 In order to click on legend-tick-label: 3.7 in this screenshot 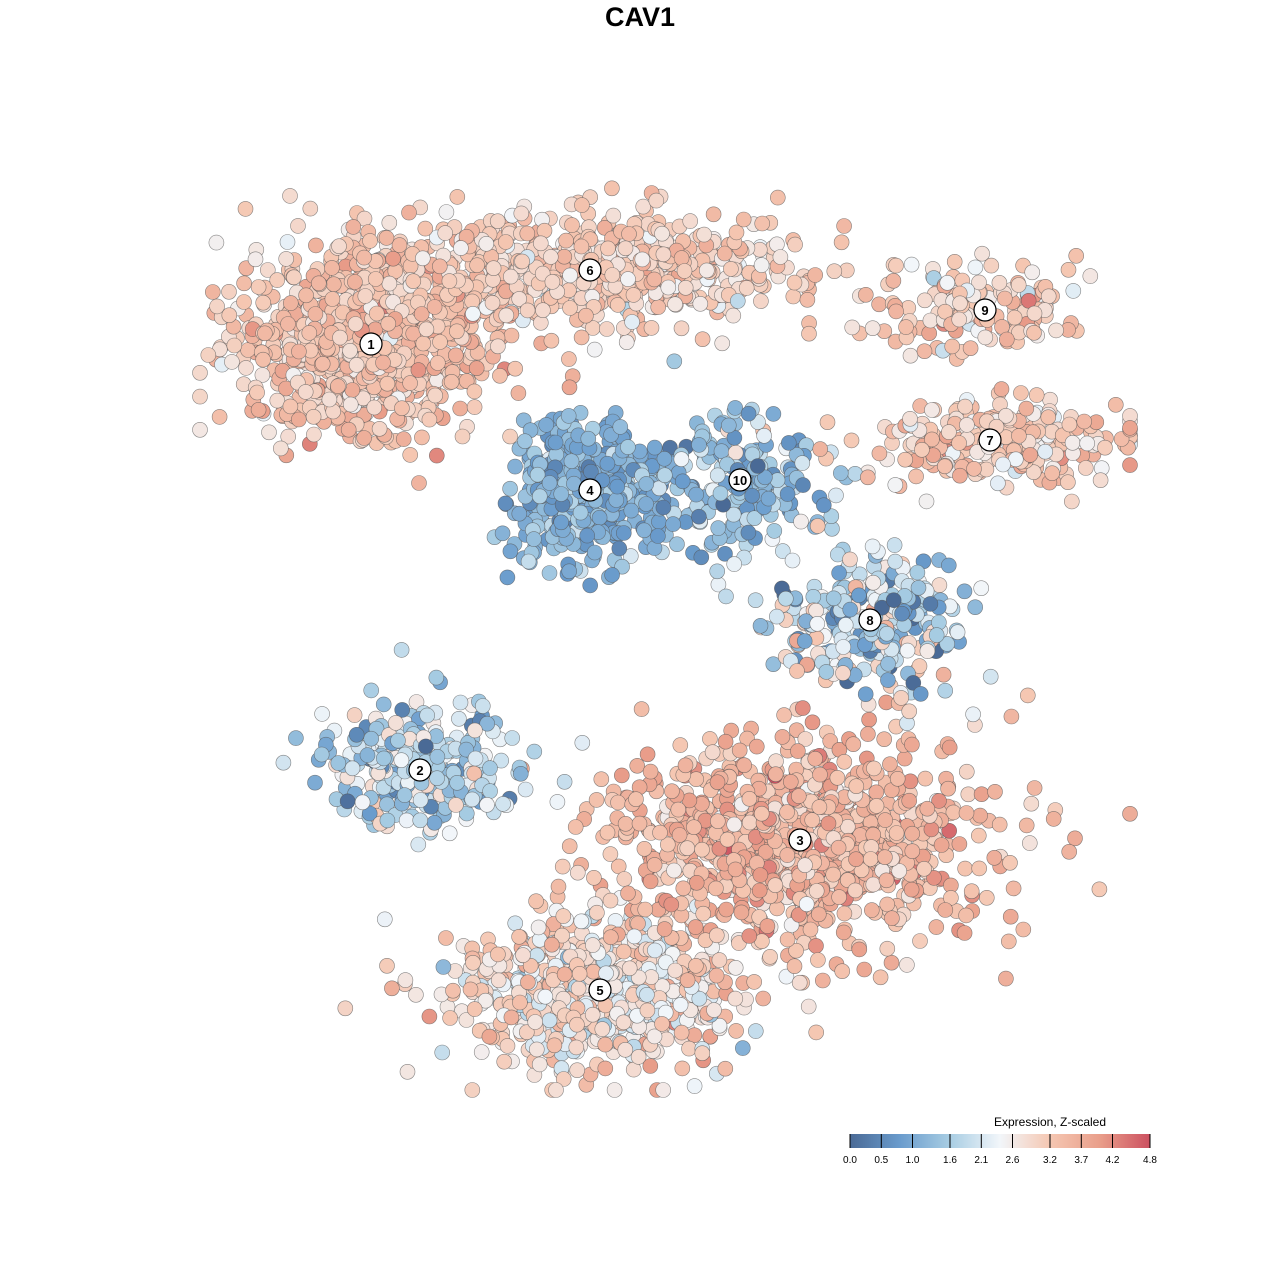, I will do `click(1081, 1160)`.